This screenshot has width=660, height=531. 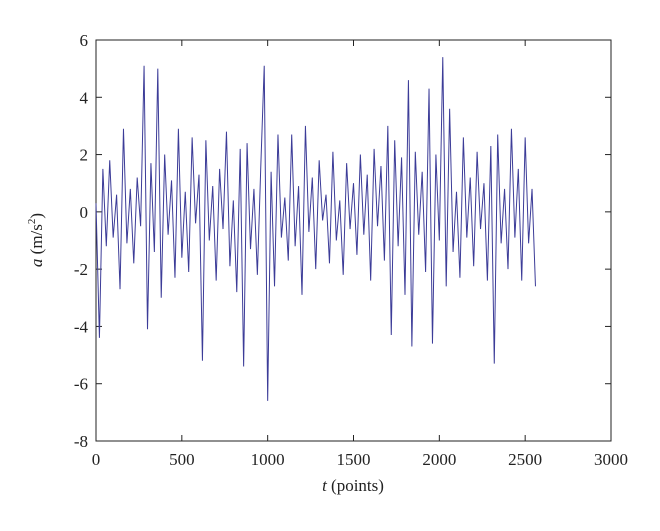 I want to click on x-tick-label: 1500, so click(x=354, y=459).